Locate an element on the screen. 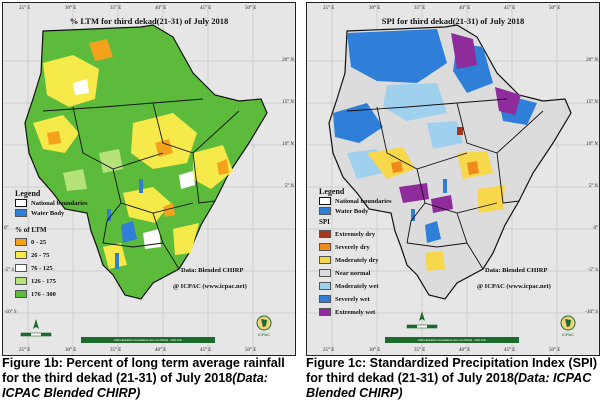  legend-label: Moderately dry is located at coordinates (357, 260).